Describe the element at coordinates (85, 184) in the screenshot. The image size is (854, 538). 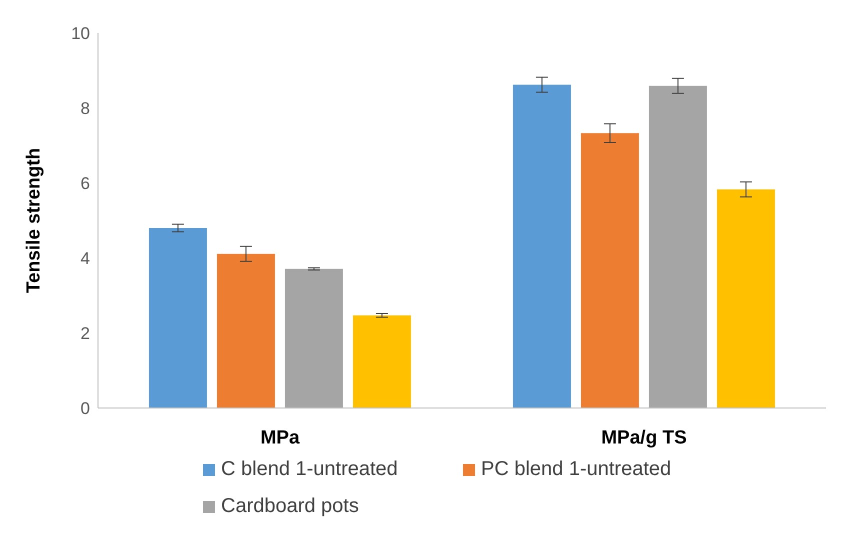
I see `y-tick-label: 6` at that location.